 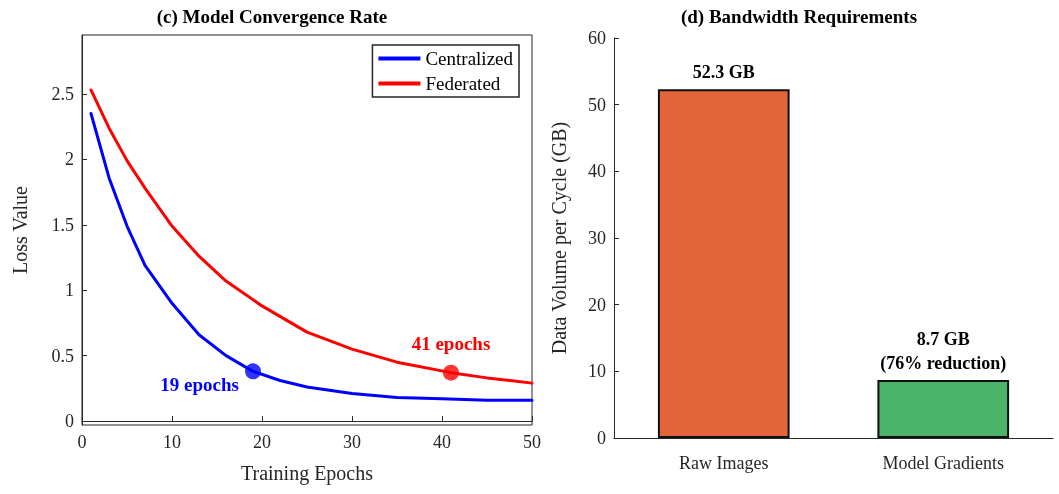 I want to click on chart-title: (c) Model Convergence Rate, so click(x=272, y=17).